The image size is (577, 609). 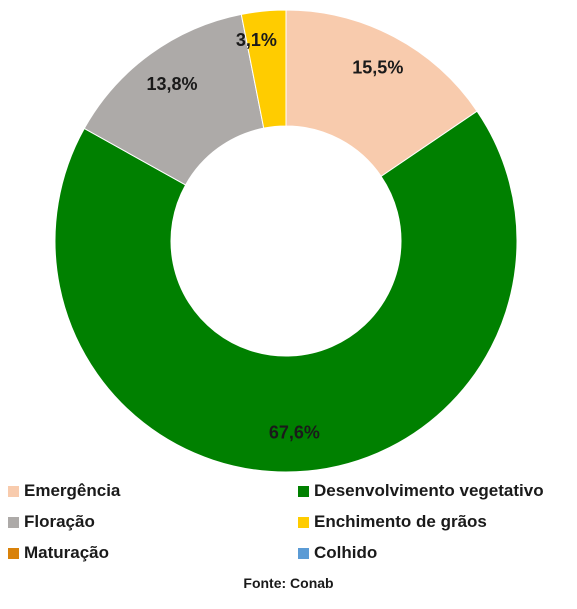 I want to click on legend-item: Maturação, so click(x=153, y=553).